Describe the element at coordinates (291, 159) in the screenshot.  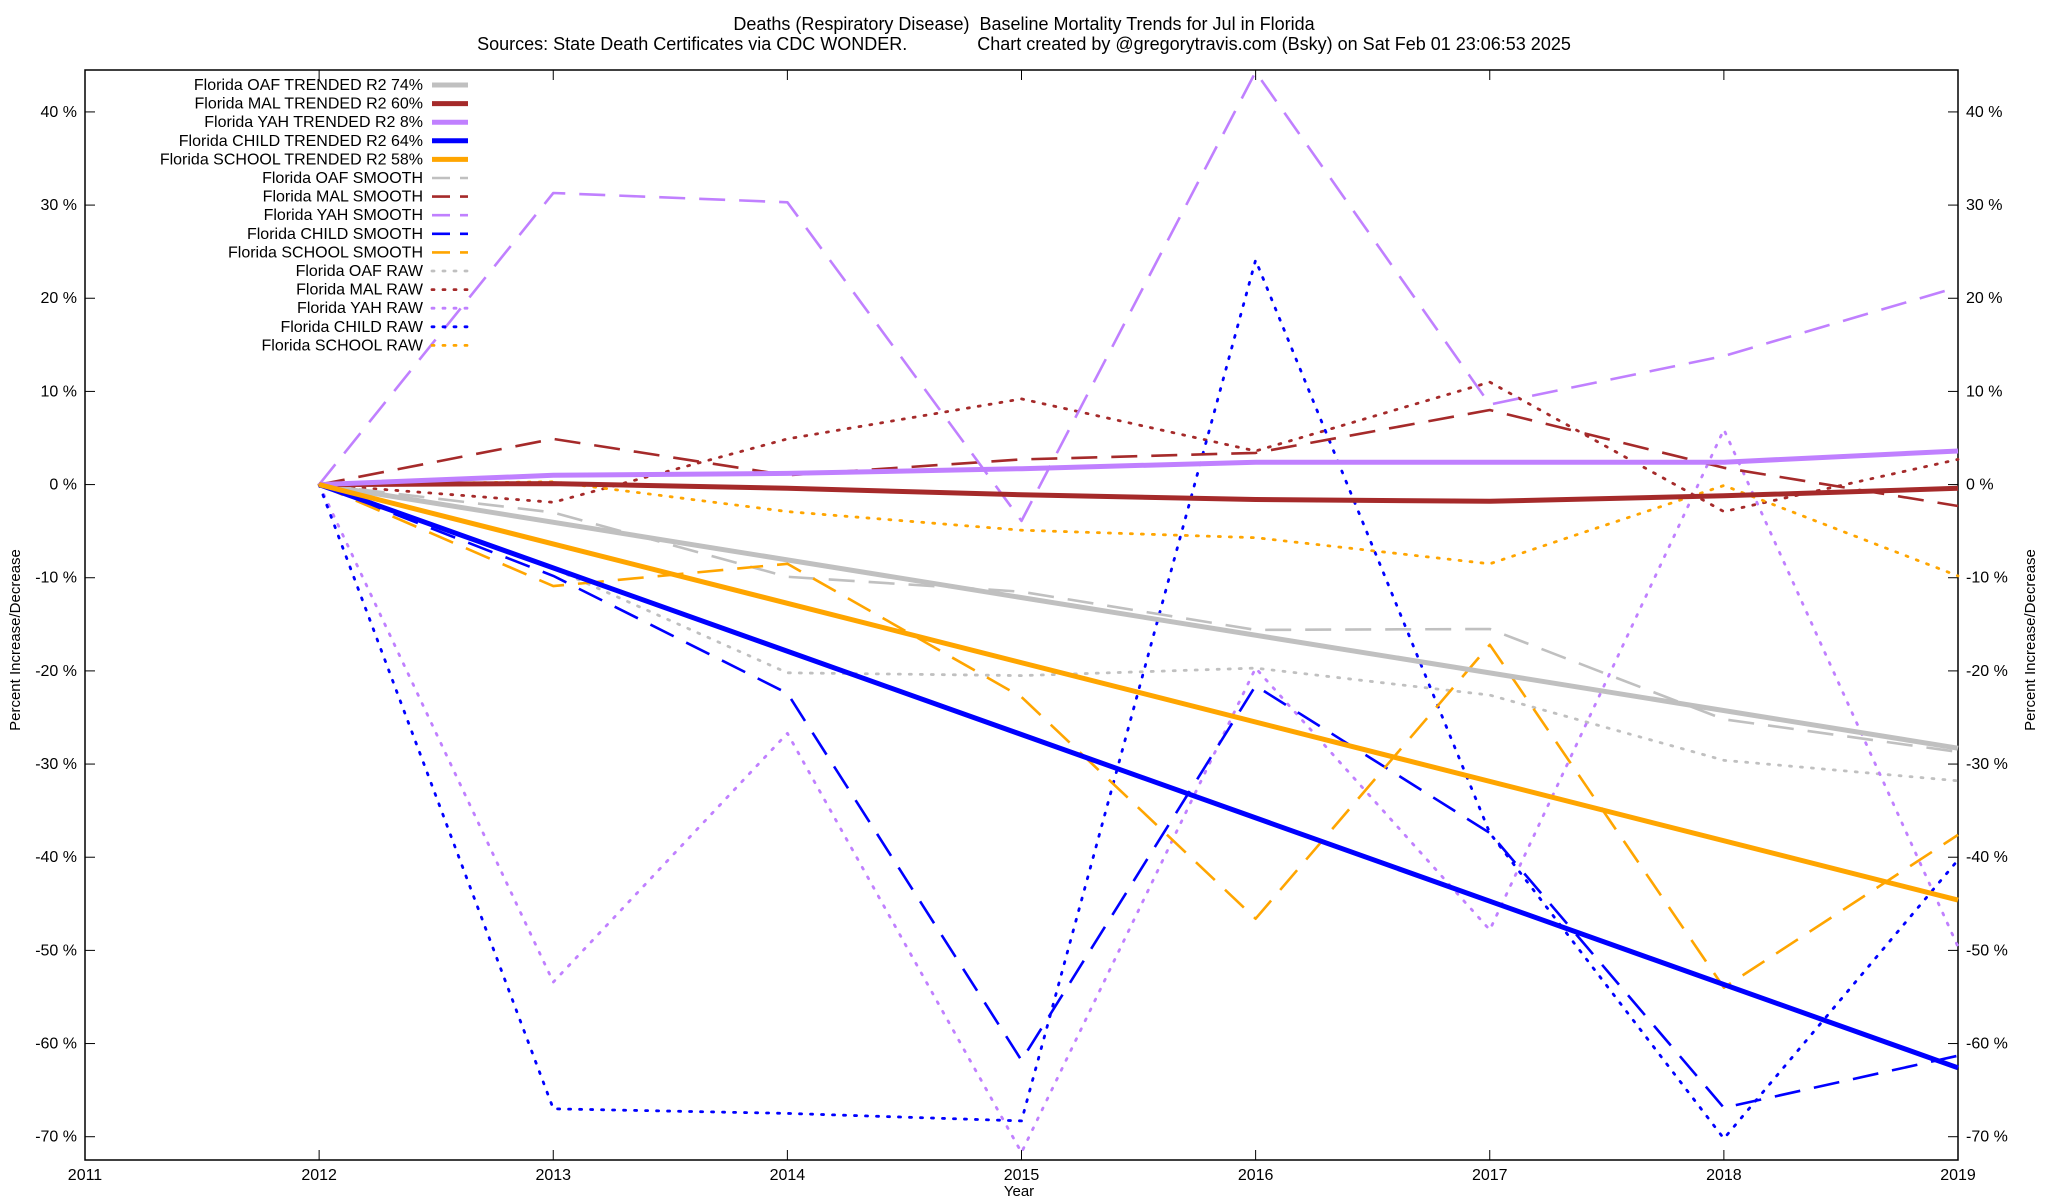
I see `legend-label: Florida SCHOOL TRENDED R2 58%` at that location.